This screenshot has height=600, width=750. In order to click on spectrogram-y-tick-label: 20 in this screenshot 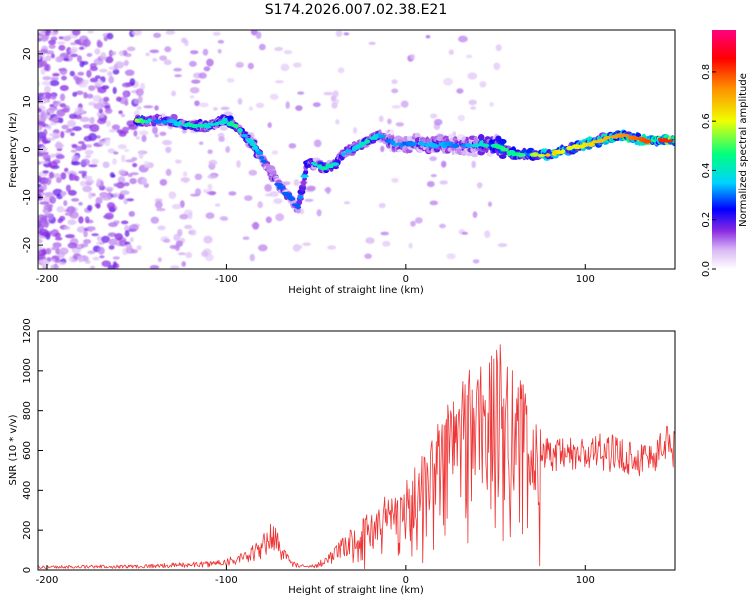, I will do `click(27, 54)`.